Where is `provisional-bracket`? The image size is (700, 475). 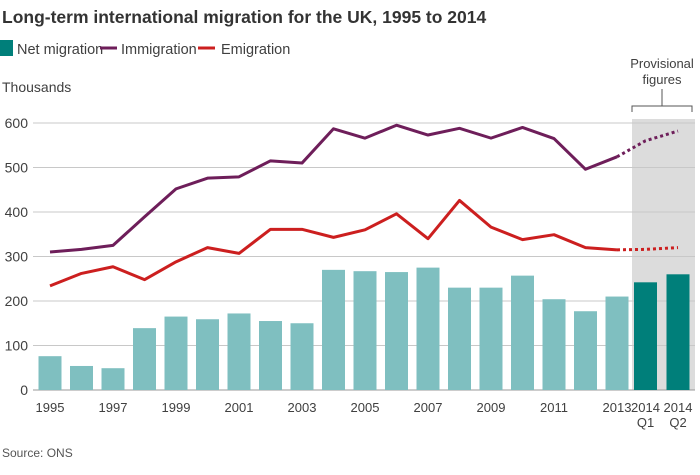 provisional-bracket is located at coordinates (662, 100).